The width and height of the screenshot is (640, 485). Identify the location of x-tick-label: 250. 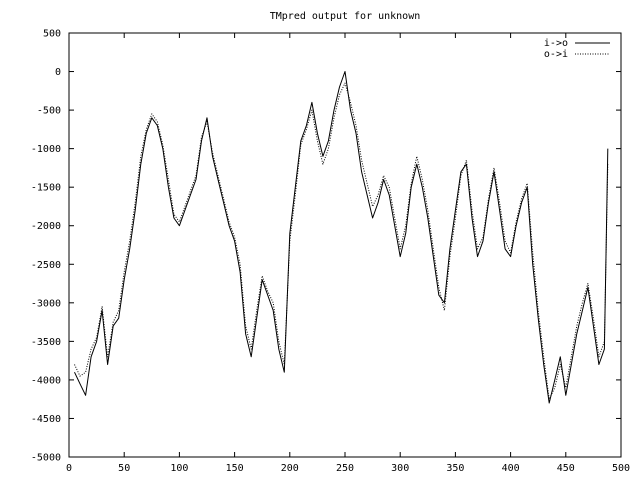
(345, 468).